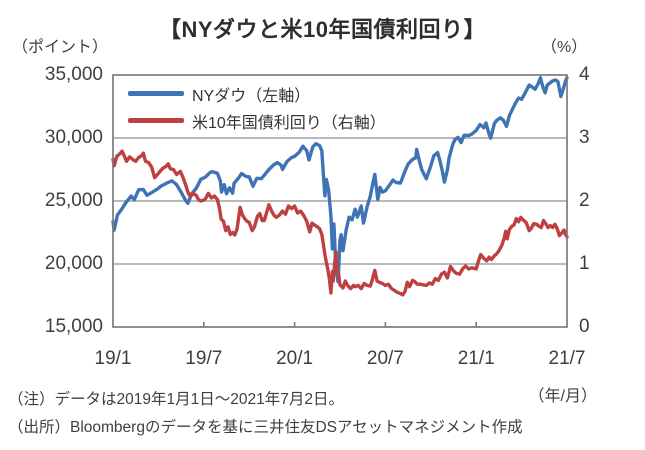 The image size is (645, 450). What do you see at coordinates (322, 29) in the screenshot?
I see `chart-title: 【NYダウと米10年国債利回り】` at bounding box center [322, 29].